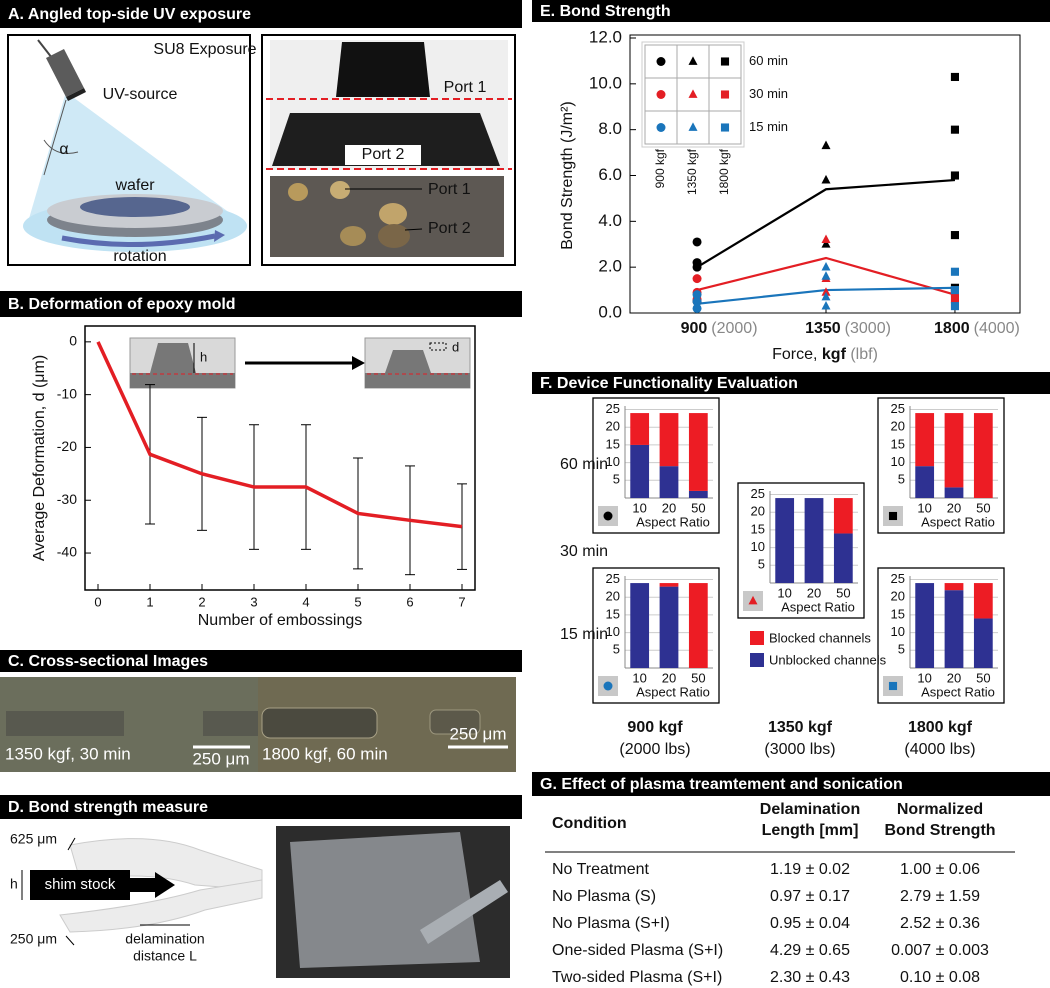 The image size is (1050, 988). Describe the element at coordinates (33, 939) in the screenshot. I see `label: 250 μm` at that location.